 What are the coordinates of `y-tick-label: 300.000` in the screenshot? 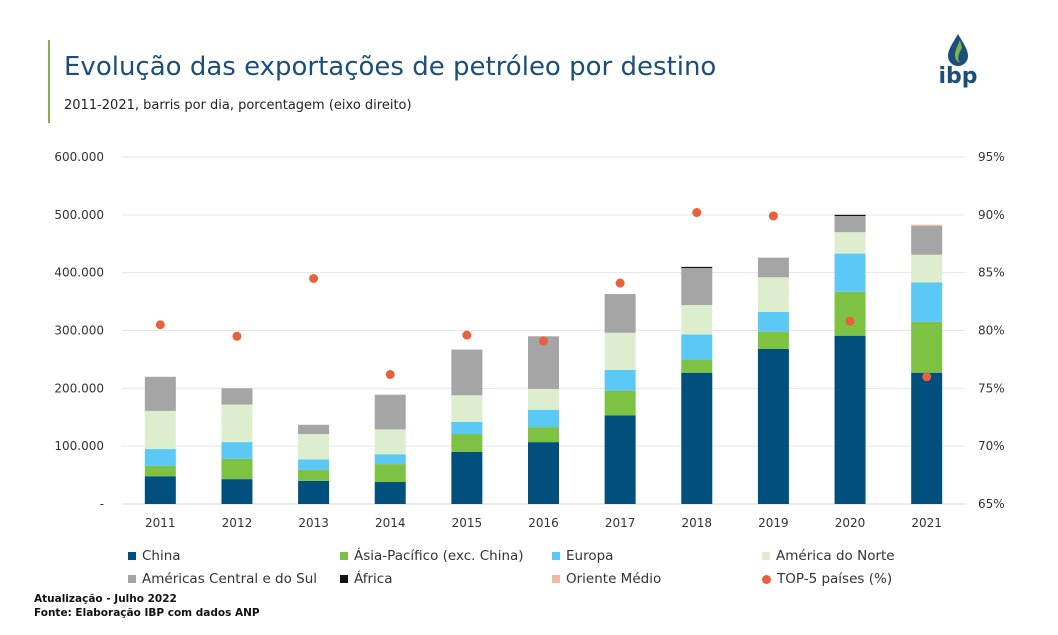 It's located at (79, 331).